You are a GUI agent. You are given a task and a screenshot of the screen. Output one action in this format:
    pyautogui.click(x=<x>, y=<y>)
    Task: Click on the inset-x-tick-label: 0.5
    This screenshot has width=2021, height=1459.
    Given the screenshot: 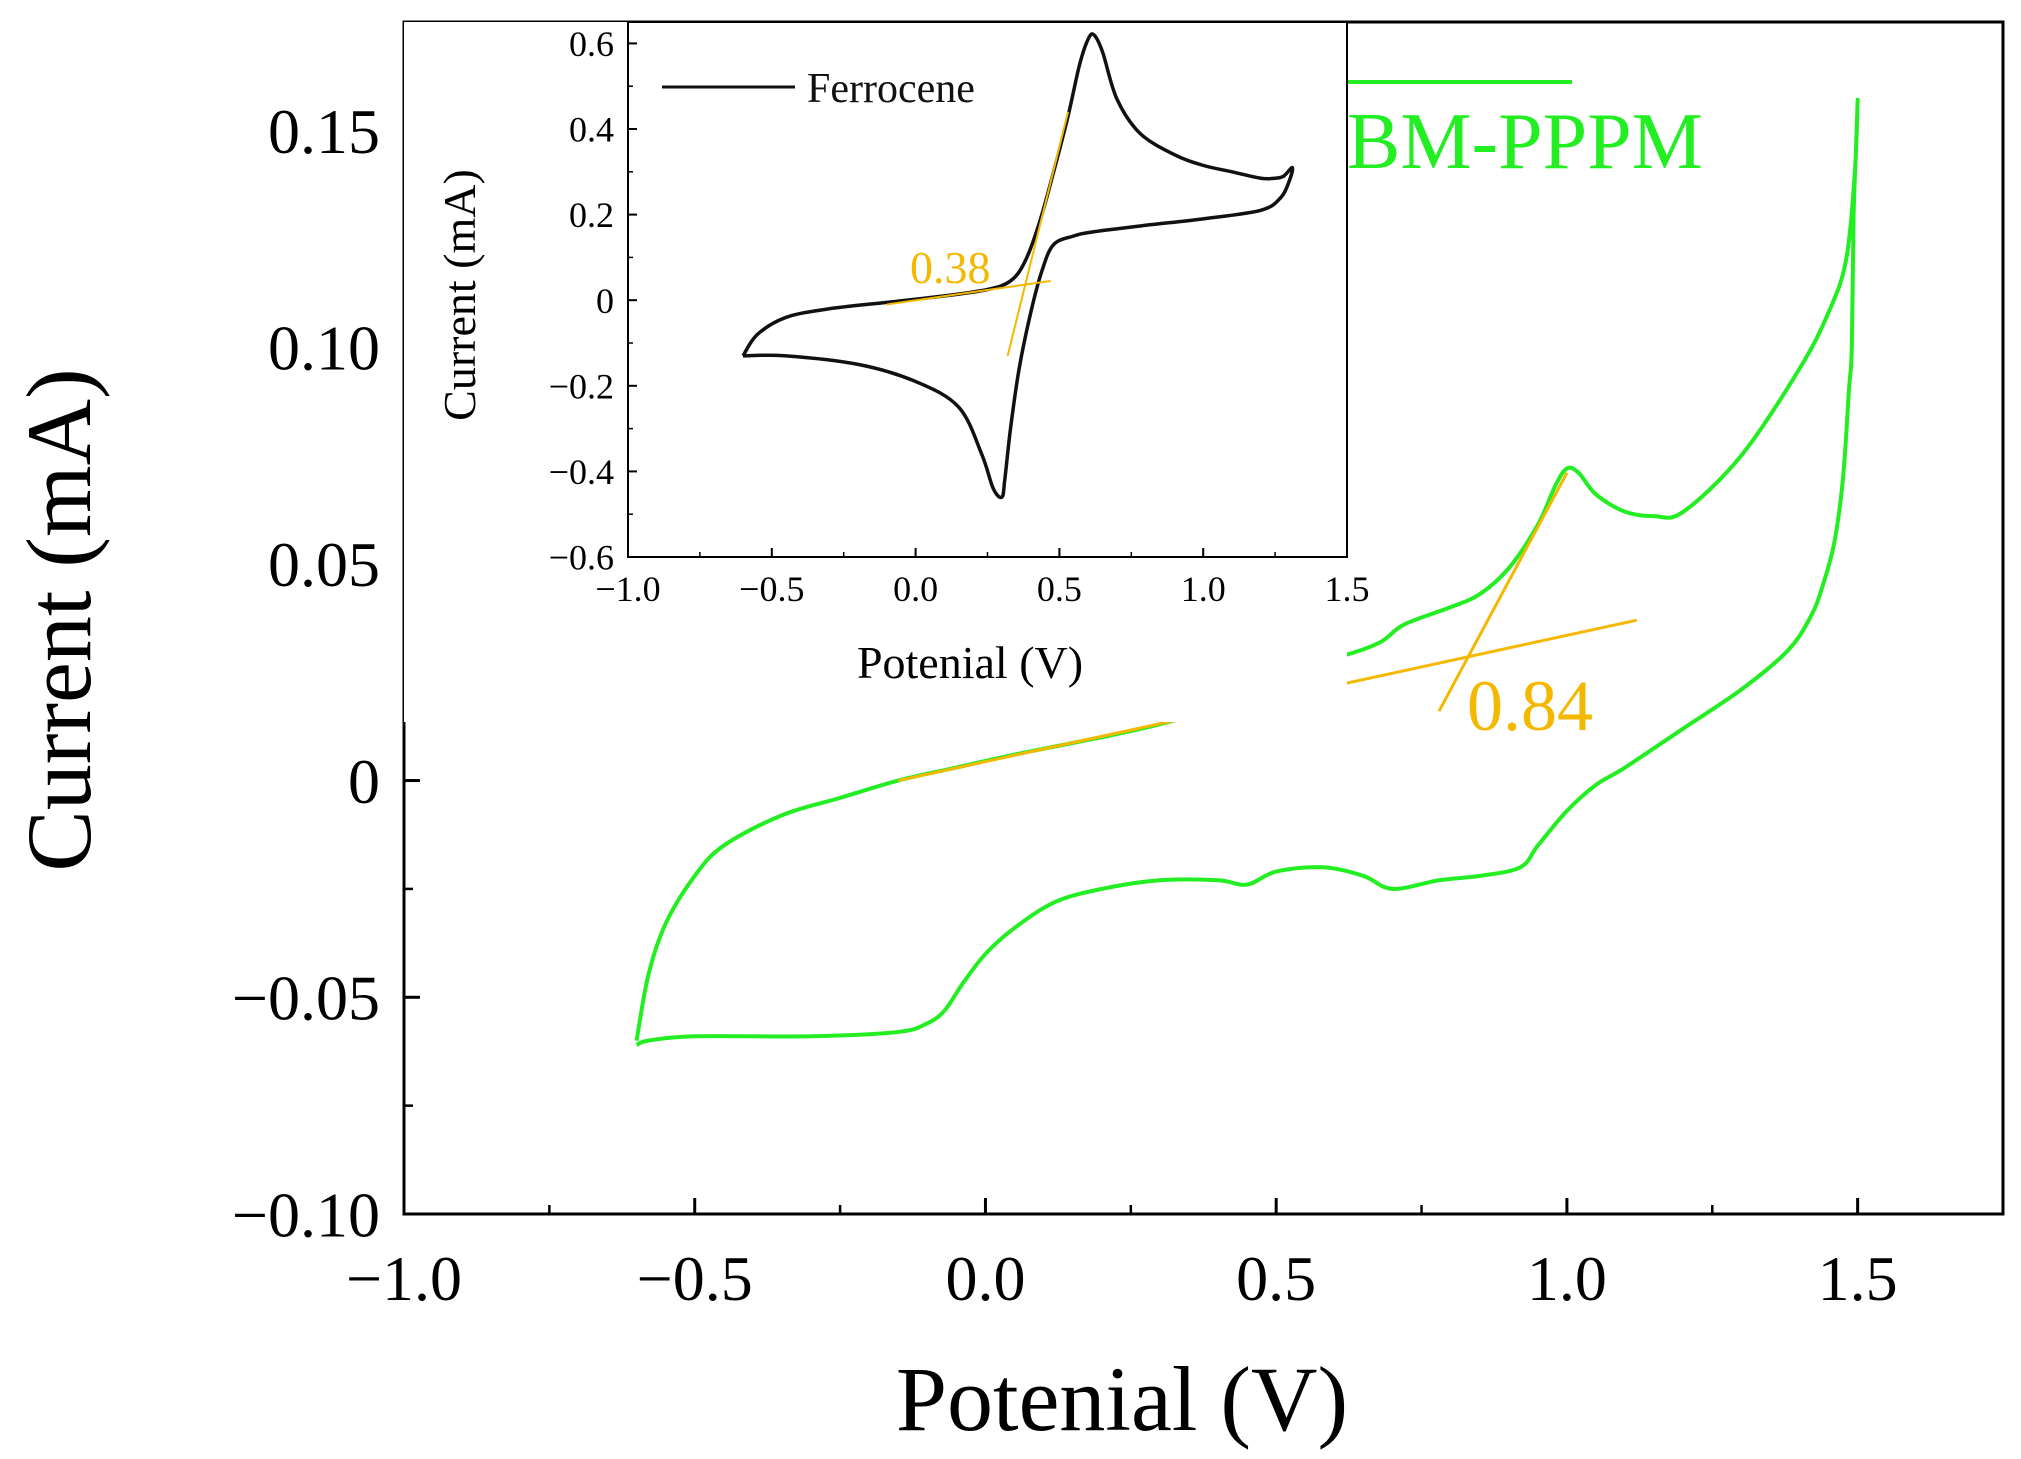 What is the action you would take?
    pyautogui.click(x=1059, y=589)
    